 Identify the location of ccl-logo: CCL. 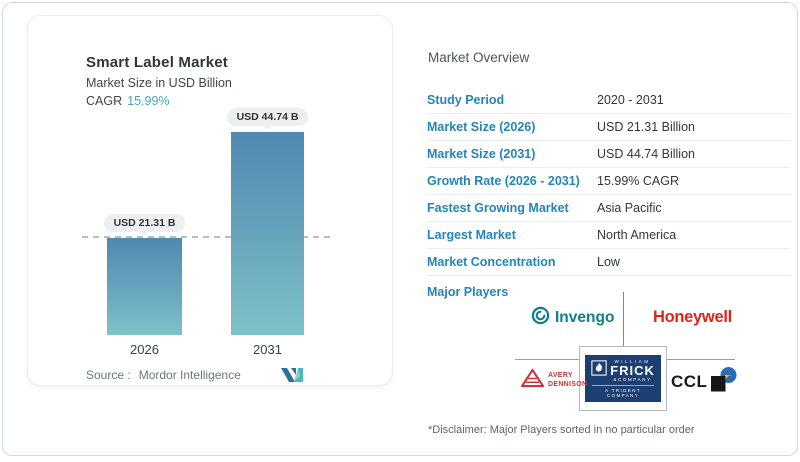
(704, 382).